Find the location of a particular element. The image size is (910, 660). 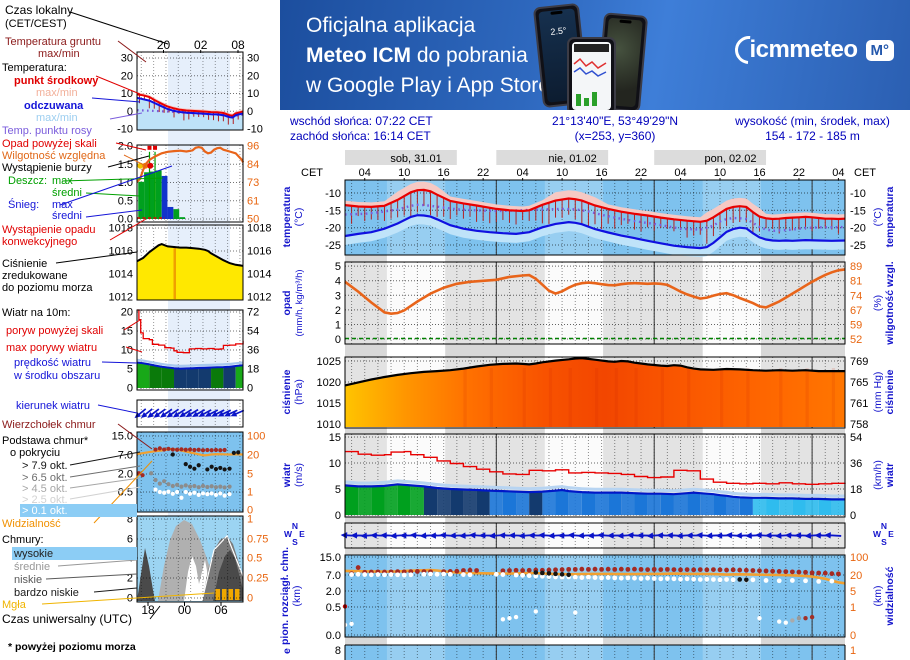

svg-text: wiatr is located at coordinates (287, 476).